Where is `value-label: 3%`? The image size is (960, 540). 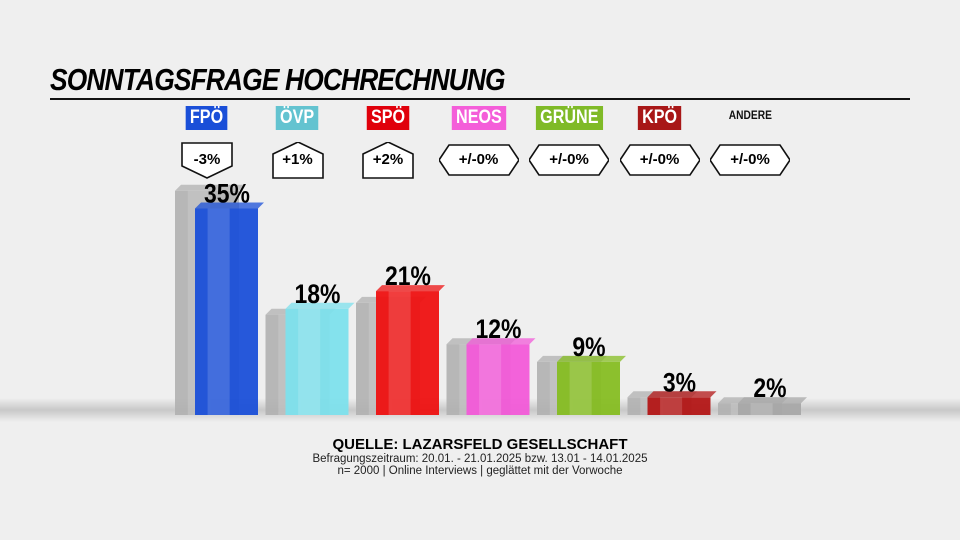 value-label: 3% is located at coordinates (679, 383).